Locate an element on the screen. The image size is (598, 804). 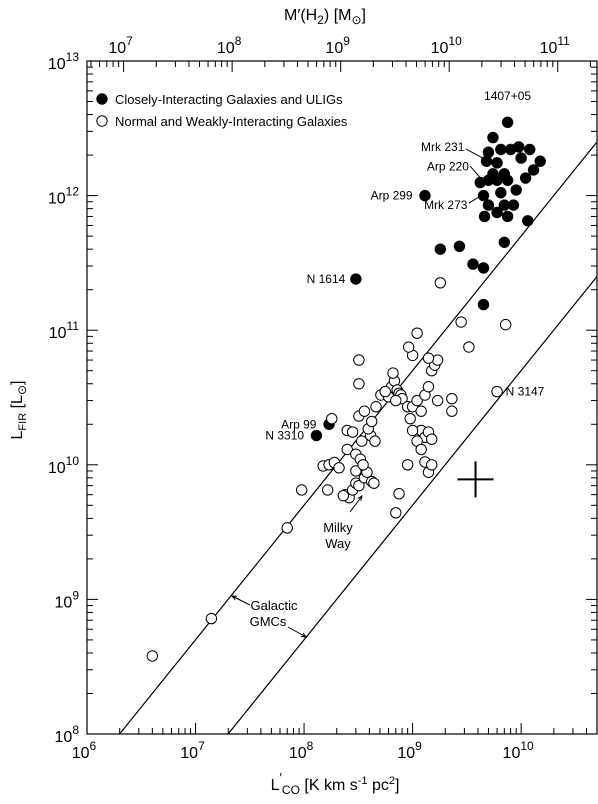
gmc-line-label: Galactic GMCs is located at coordinates (274, 613).